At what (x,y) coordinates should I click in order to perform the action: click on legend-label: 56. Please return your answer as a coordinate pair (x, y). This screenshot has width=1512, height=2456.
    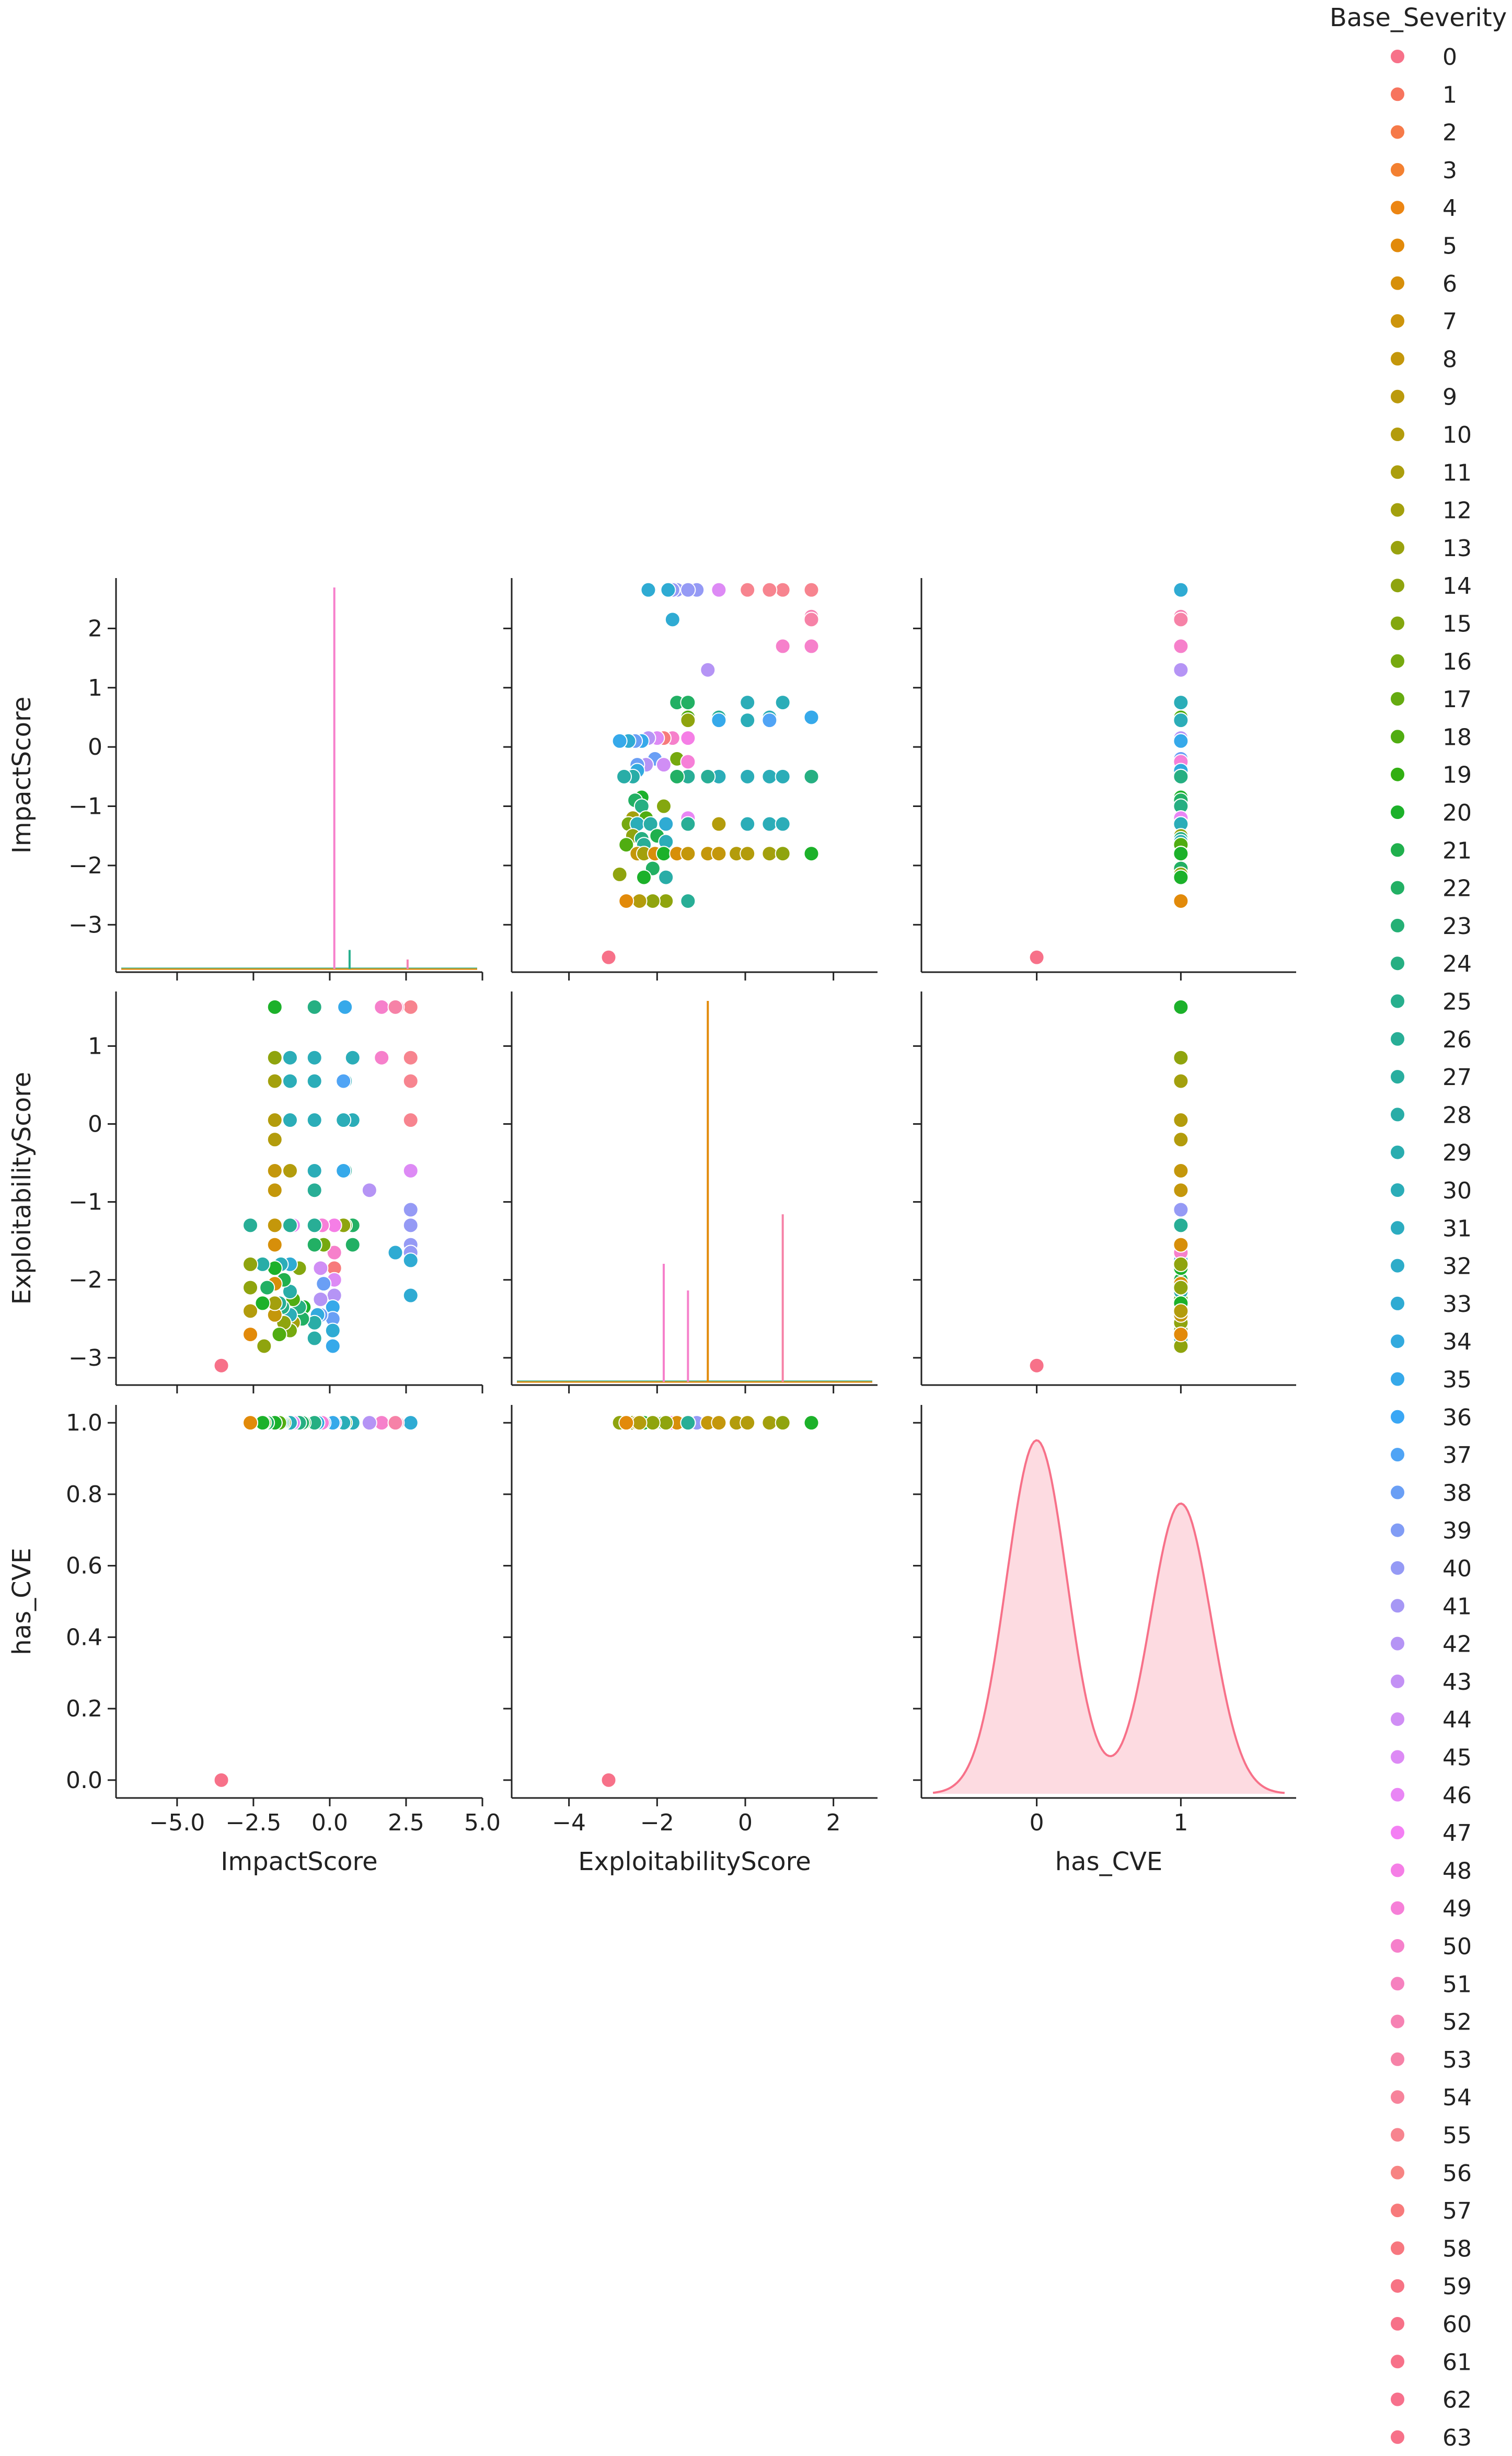
    Looking at the image, I should click on (1457, 2174).